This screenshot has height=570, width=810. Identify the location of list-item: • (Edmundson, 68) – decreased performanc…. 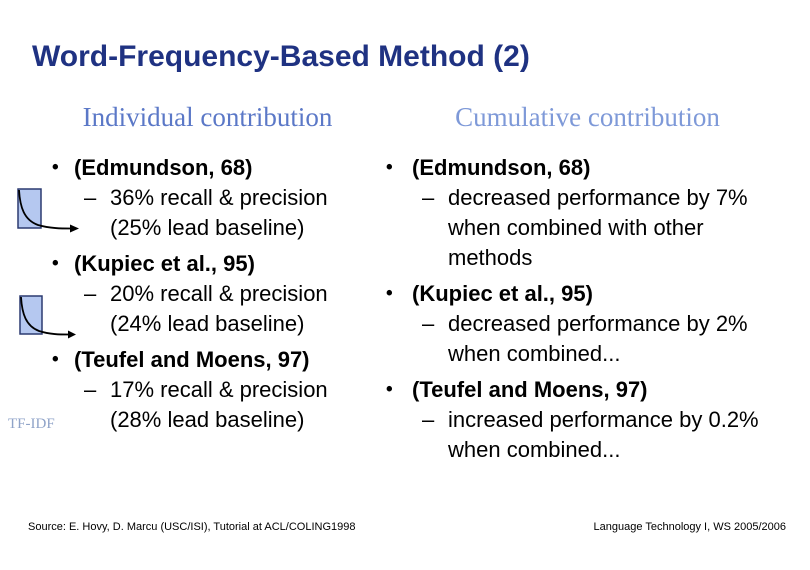
(590, 213).